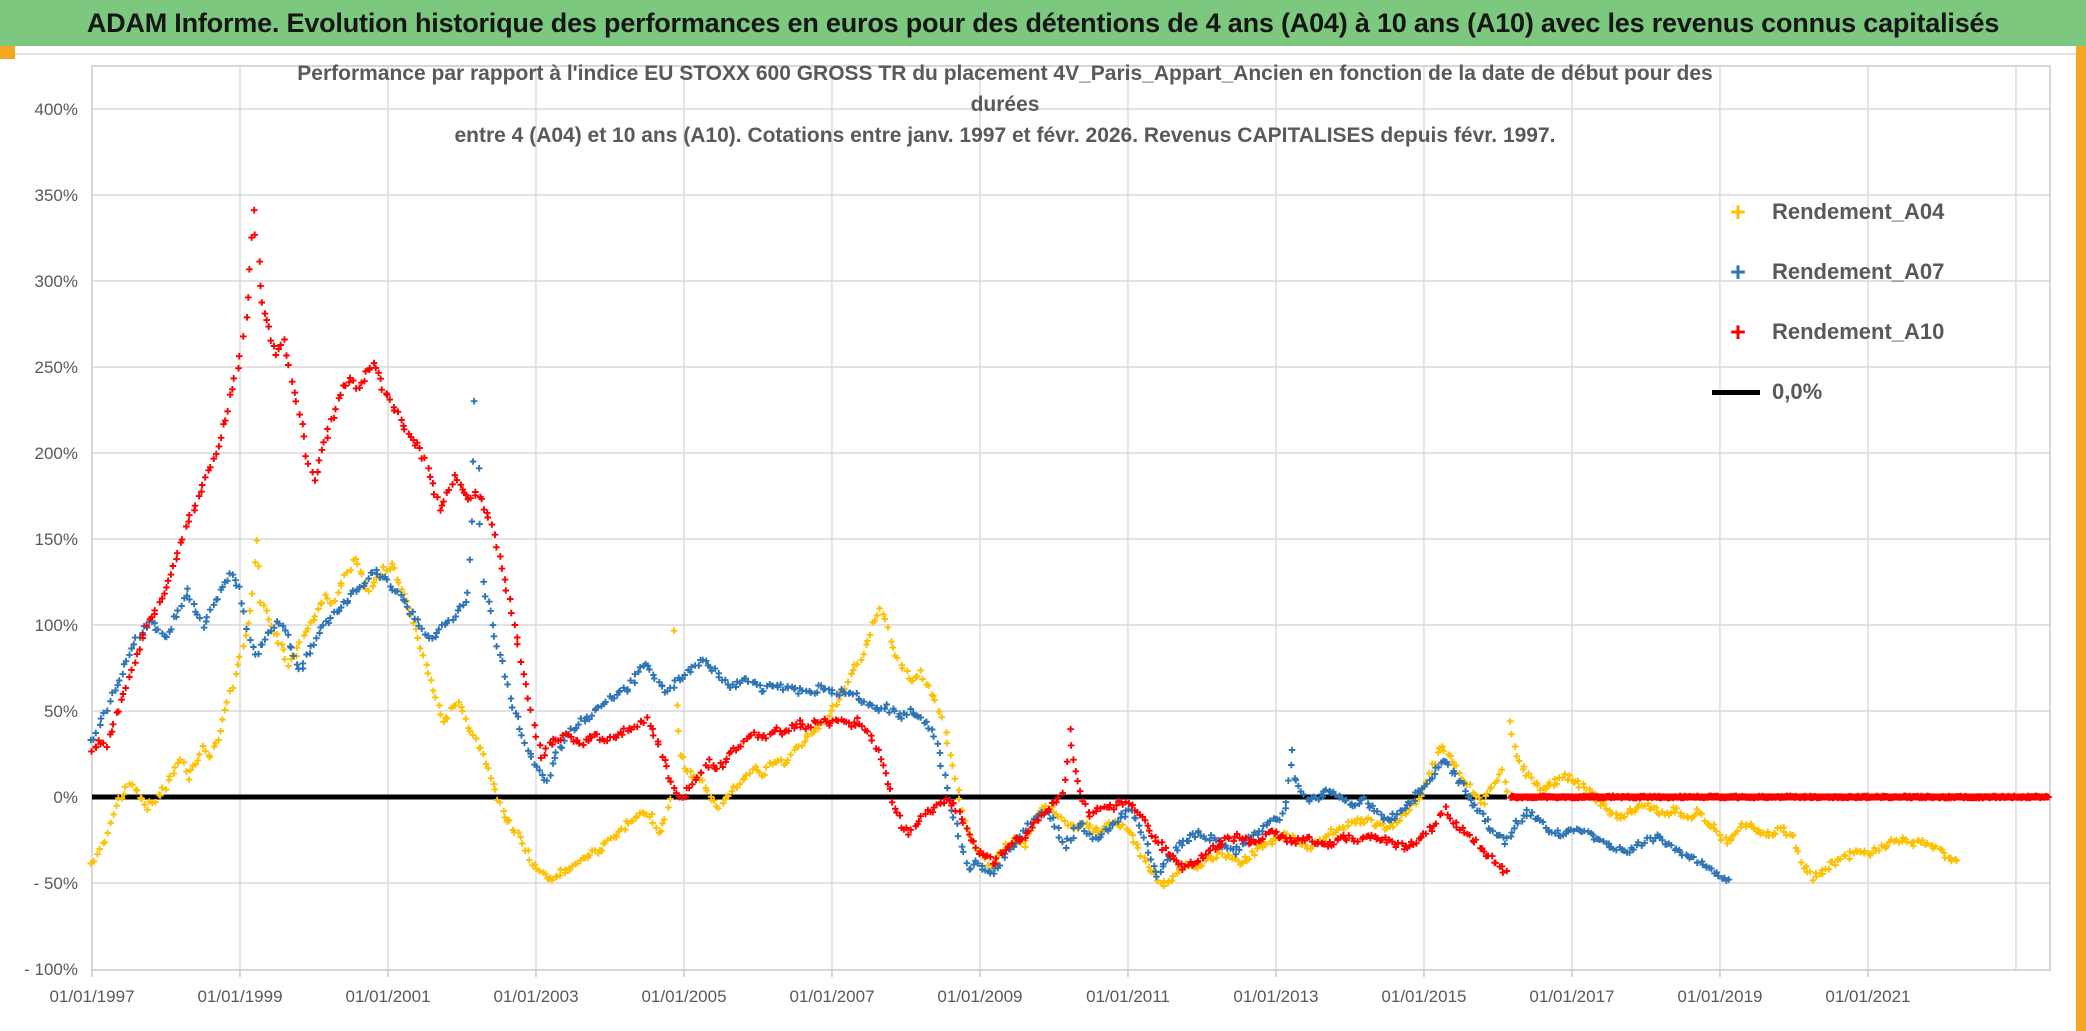  What do you see at coordinates (1423, 996) in the screenshot?
I see `x-axis-label: 01/01/2015` at bounding box center [1423, 996].